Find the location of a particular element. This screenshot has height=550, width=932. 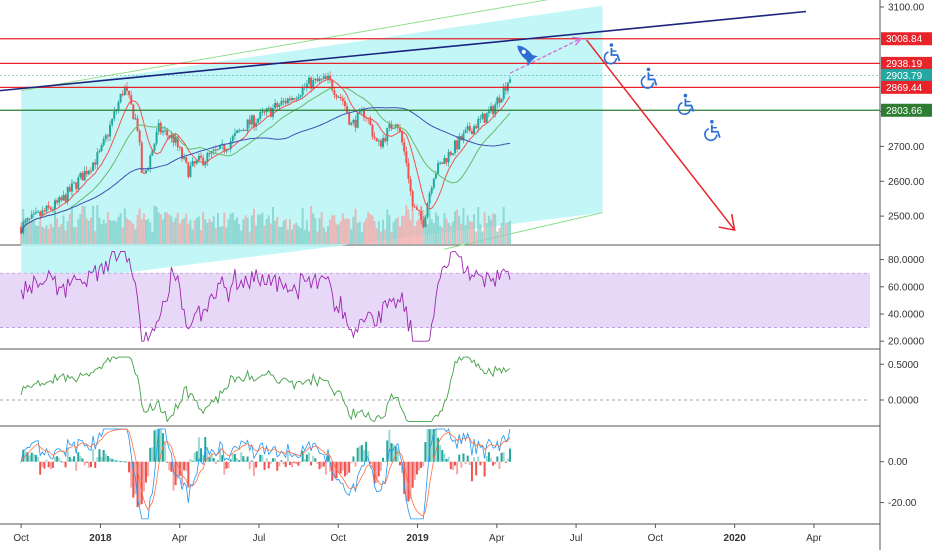

horizontal-levels is located at coordinates (440, 74).